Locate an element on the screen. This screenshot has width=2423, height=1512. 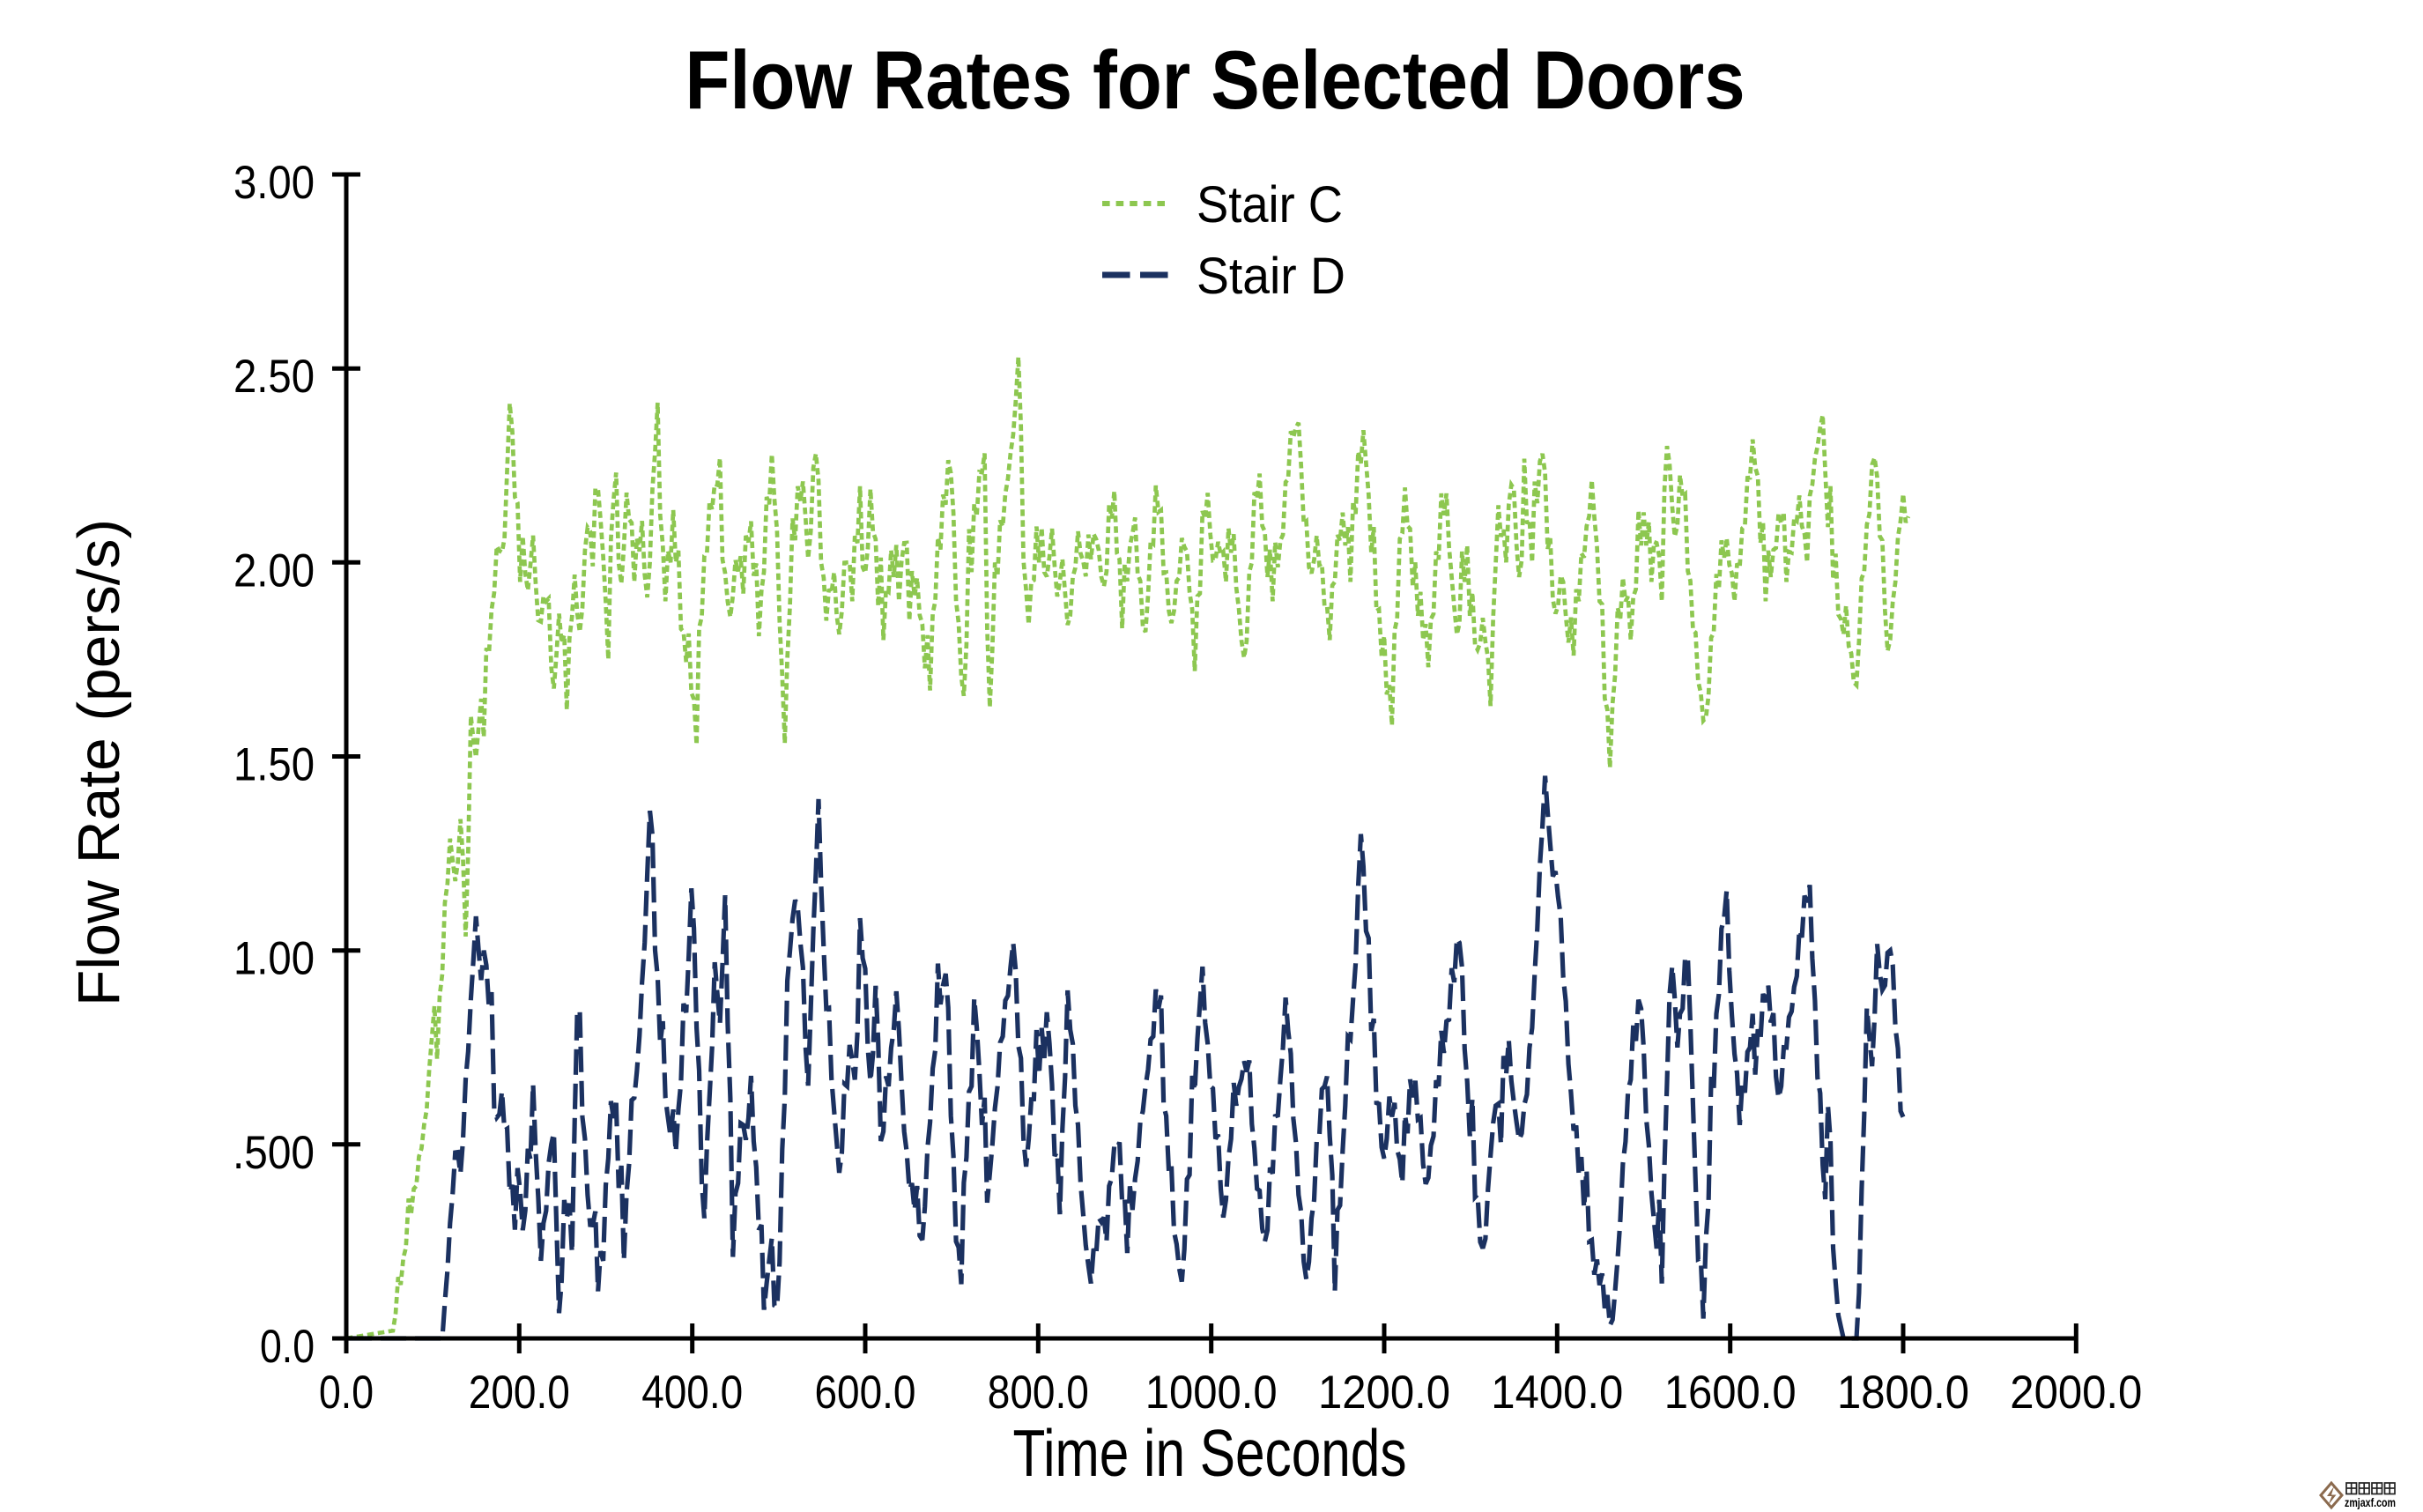
svg-text: 200.0 is located at coordinates (519, 1393).